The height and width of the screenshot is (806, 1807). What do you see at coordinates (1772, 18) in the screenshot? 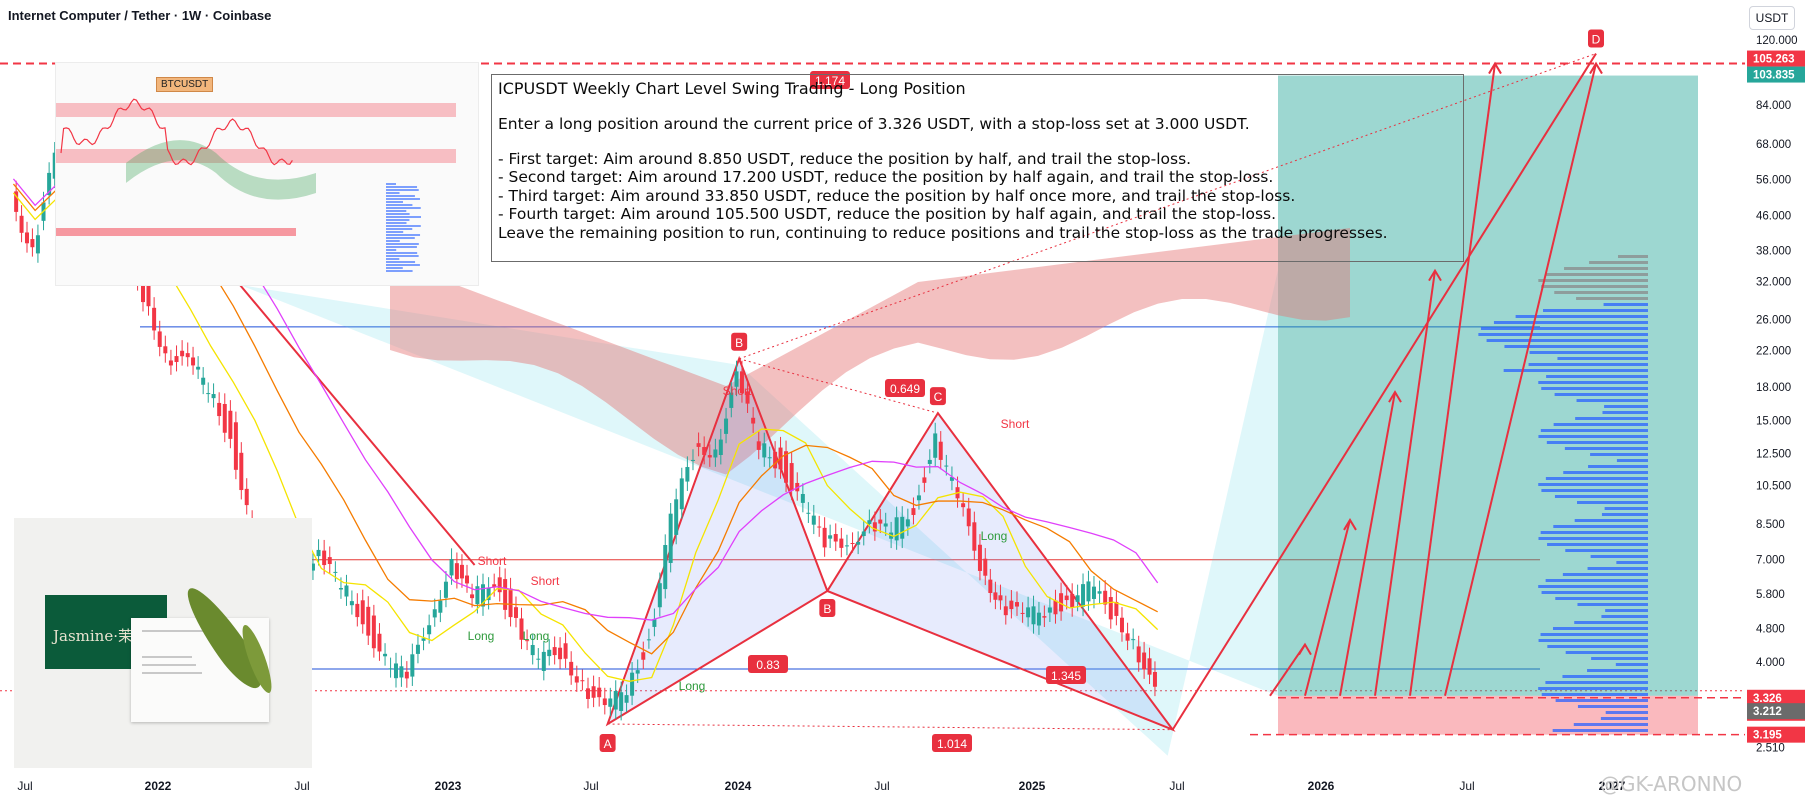
I see `currency-button: USDT` at bounding box center [1772, 18].